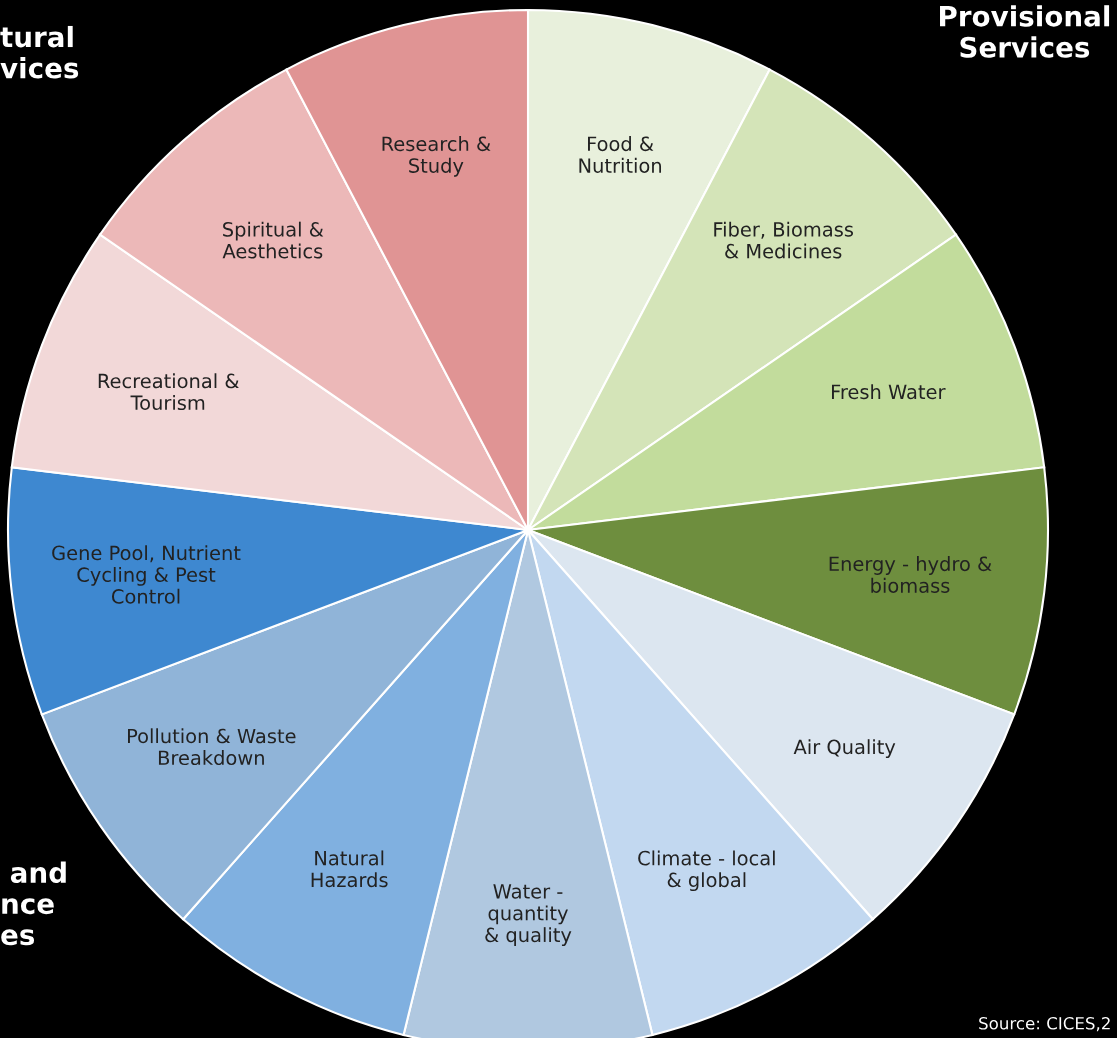 The height and width of the screenshot is (1038, 1117). I want to click on slice-label: Food & Nutrition, so click(620, 154).